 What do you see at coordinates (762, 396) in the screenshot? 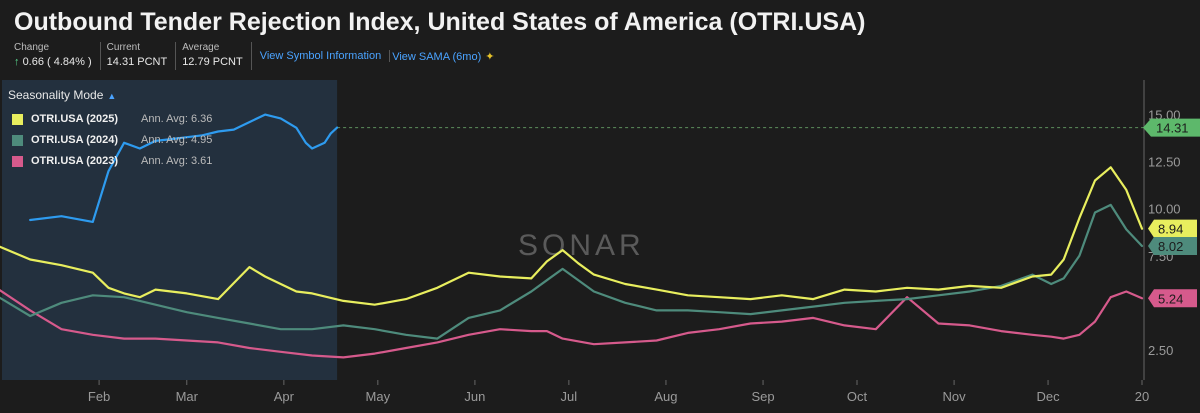
I see `x-tick-label: Sep` at bounding box center [762, 396].